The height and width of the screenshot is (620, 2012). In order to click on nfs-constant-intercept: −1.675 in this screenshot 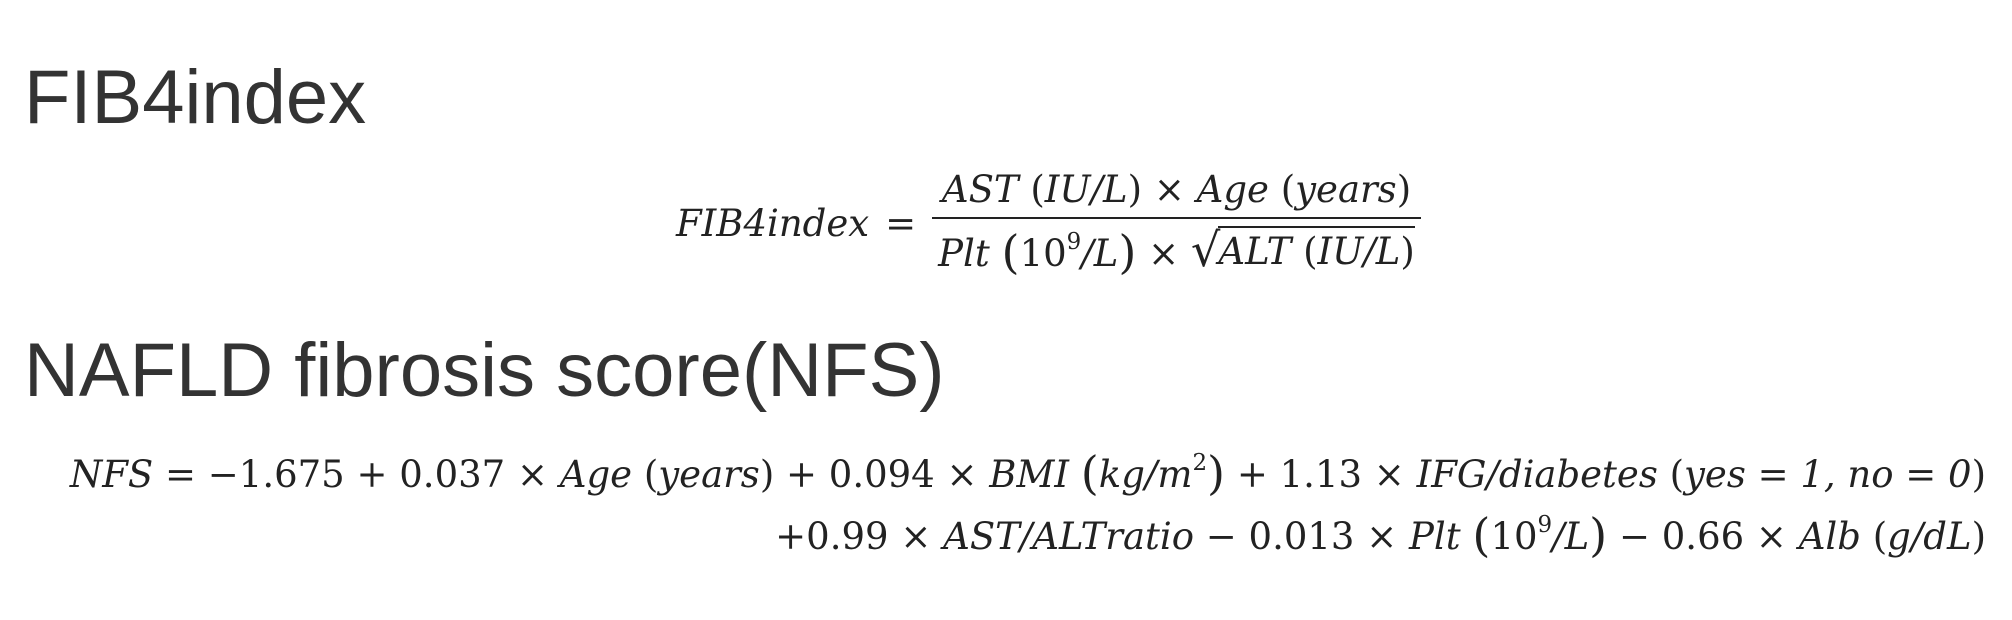, I will do `click(276, 474)`.